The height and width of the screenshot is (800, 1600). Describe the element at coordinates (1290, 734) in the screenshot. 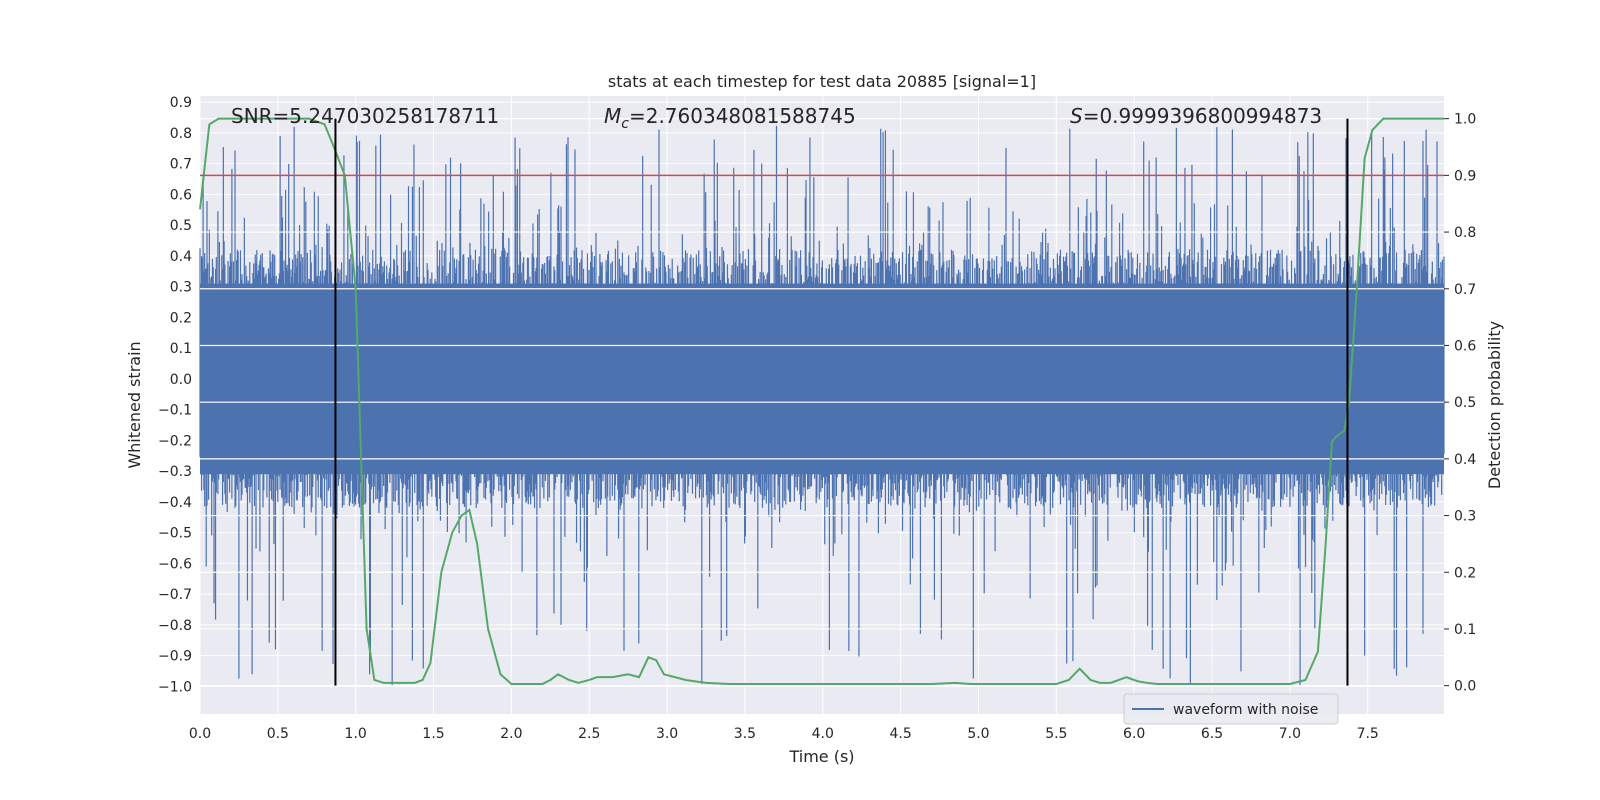

I see `x-tick-label: 7.0` at that location.